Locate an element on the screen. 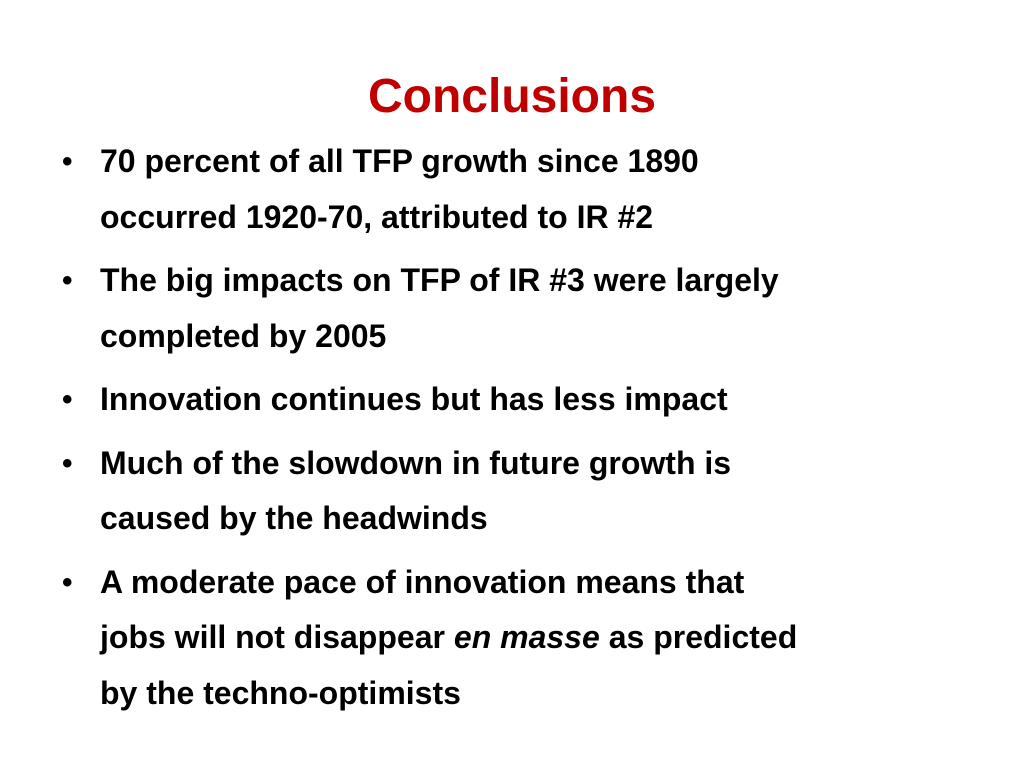  bullet-line: by the techno-optimists is located at coordinates (280, 692).